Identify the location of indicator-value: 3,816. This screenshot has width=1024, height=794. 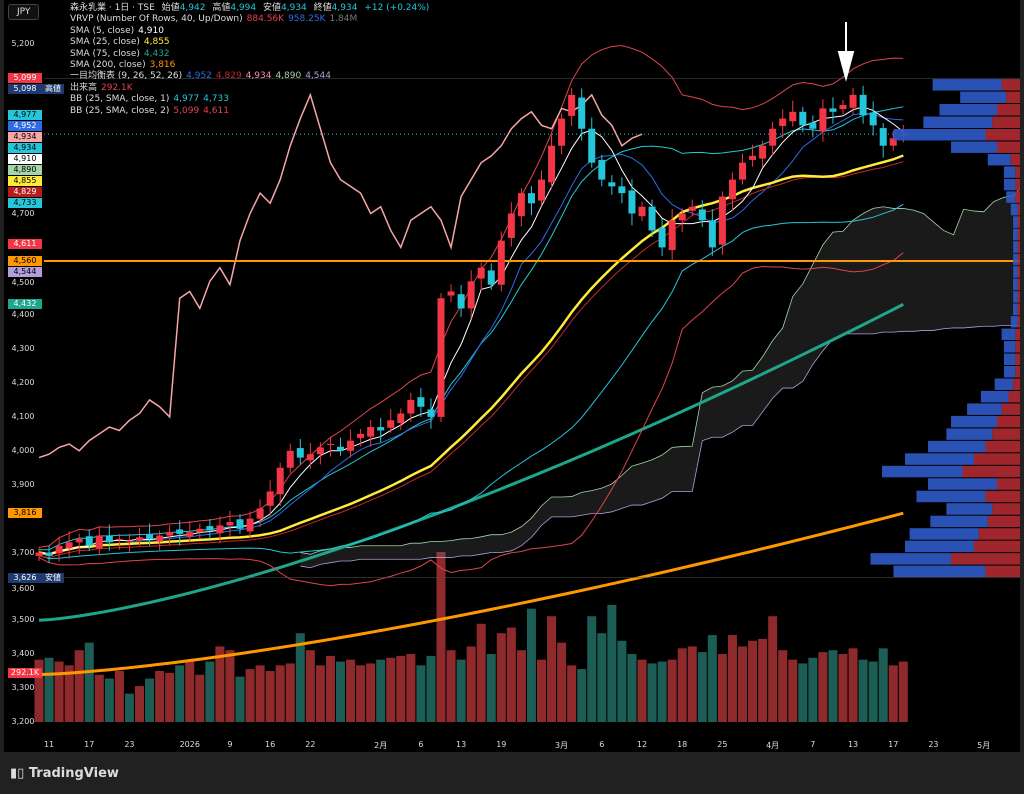
(162, 65).